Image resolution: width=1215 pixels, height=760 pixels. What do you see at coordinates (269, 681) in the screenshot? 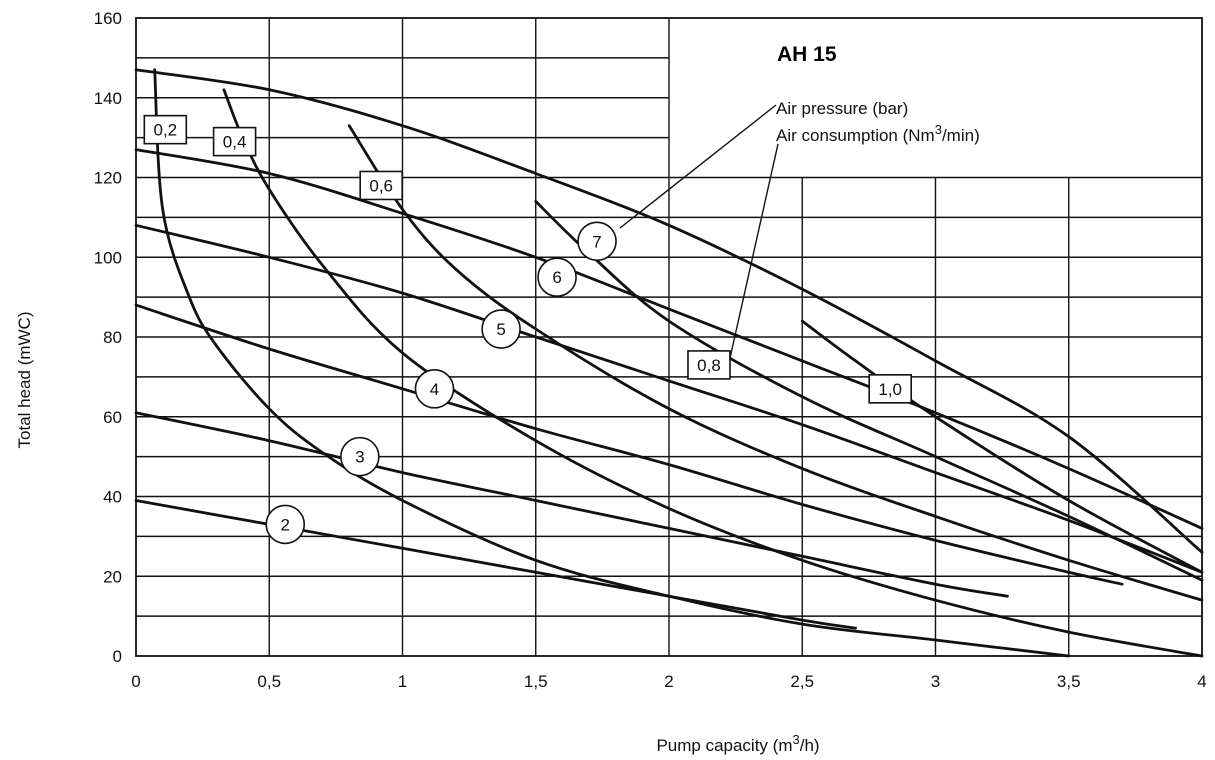
I see `x-tick-label: 0,5` at bounding box center [269, 681].